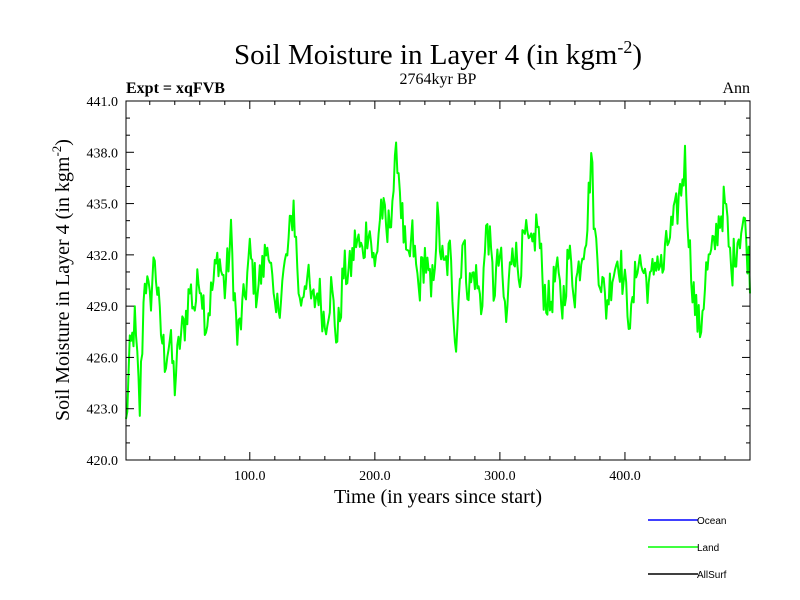  I want to click on legend-label-ocean: Ocean, so click(711, 521).